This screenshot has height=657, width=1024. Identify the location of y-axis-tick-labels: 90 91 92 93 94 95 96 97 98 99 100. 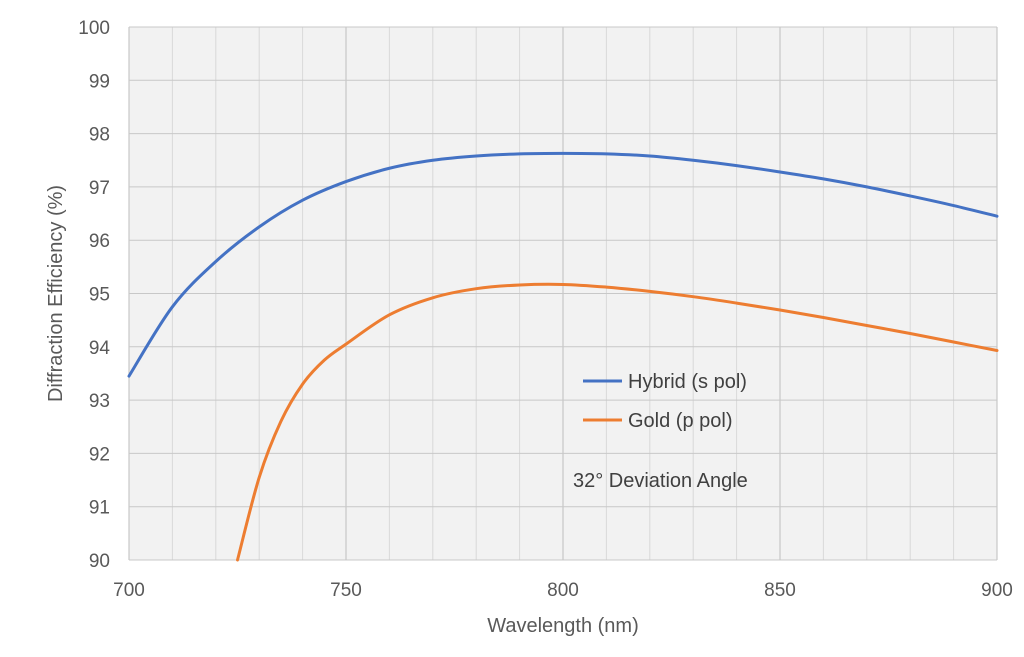
(94, 295).